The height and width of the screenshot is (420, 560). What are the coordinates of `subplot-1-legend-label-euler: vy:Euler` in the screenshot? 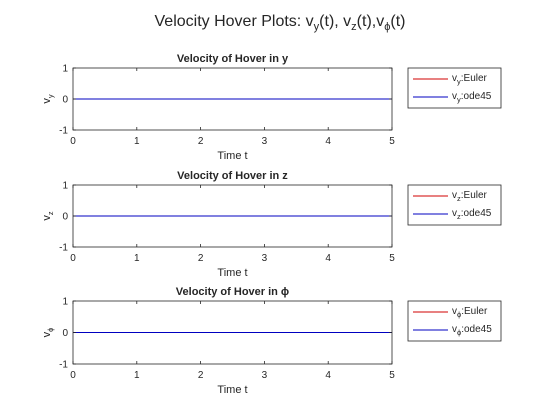 It's located at (470, 79).